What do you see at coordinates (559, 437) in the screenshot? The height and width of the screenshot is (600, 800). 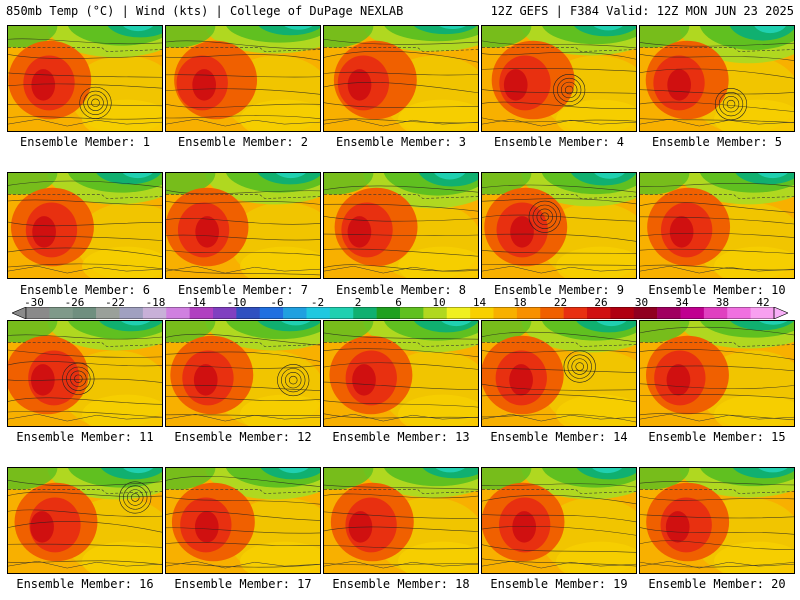 I see `ensemble-member-label: Ensemble Member: 14` at bounding box center [559, 437].